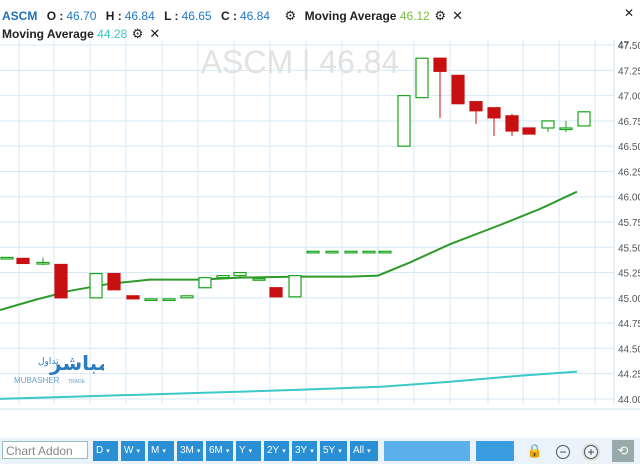 Image resolution: width=640 pixels, height=464 pixels. Describe the element at coordinates (629, 172) in the screenshot. I see `y-tick-label: 46.25` at that location.